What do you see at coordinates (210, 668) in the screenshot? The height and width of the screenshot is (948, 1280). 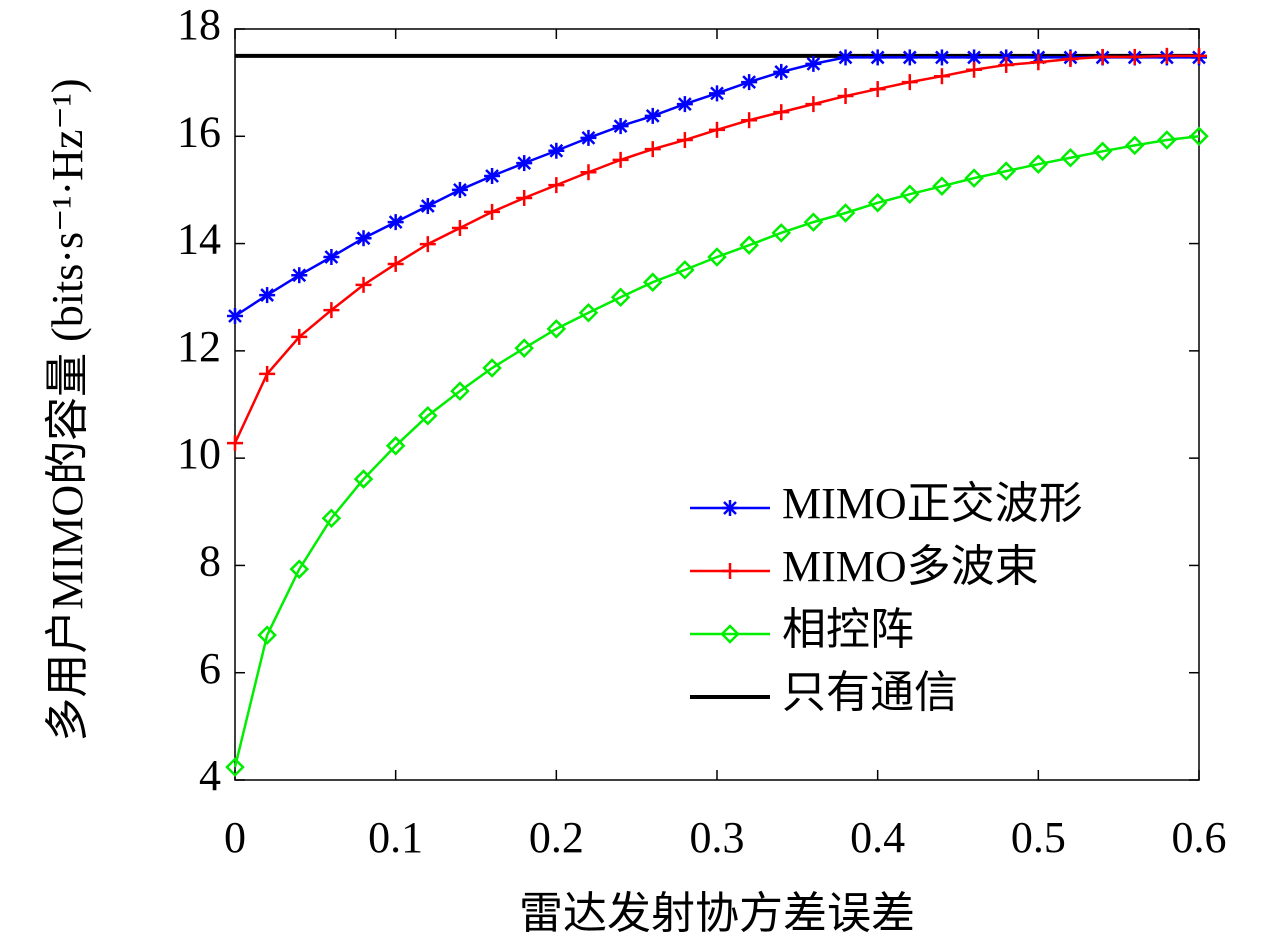 I see `y-tick-label: 6` at bounding box center [210, 668].